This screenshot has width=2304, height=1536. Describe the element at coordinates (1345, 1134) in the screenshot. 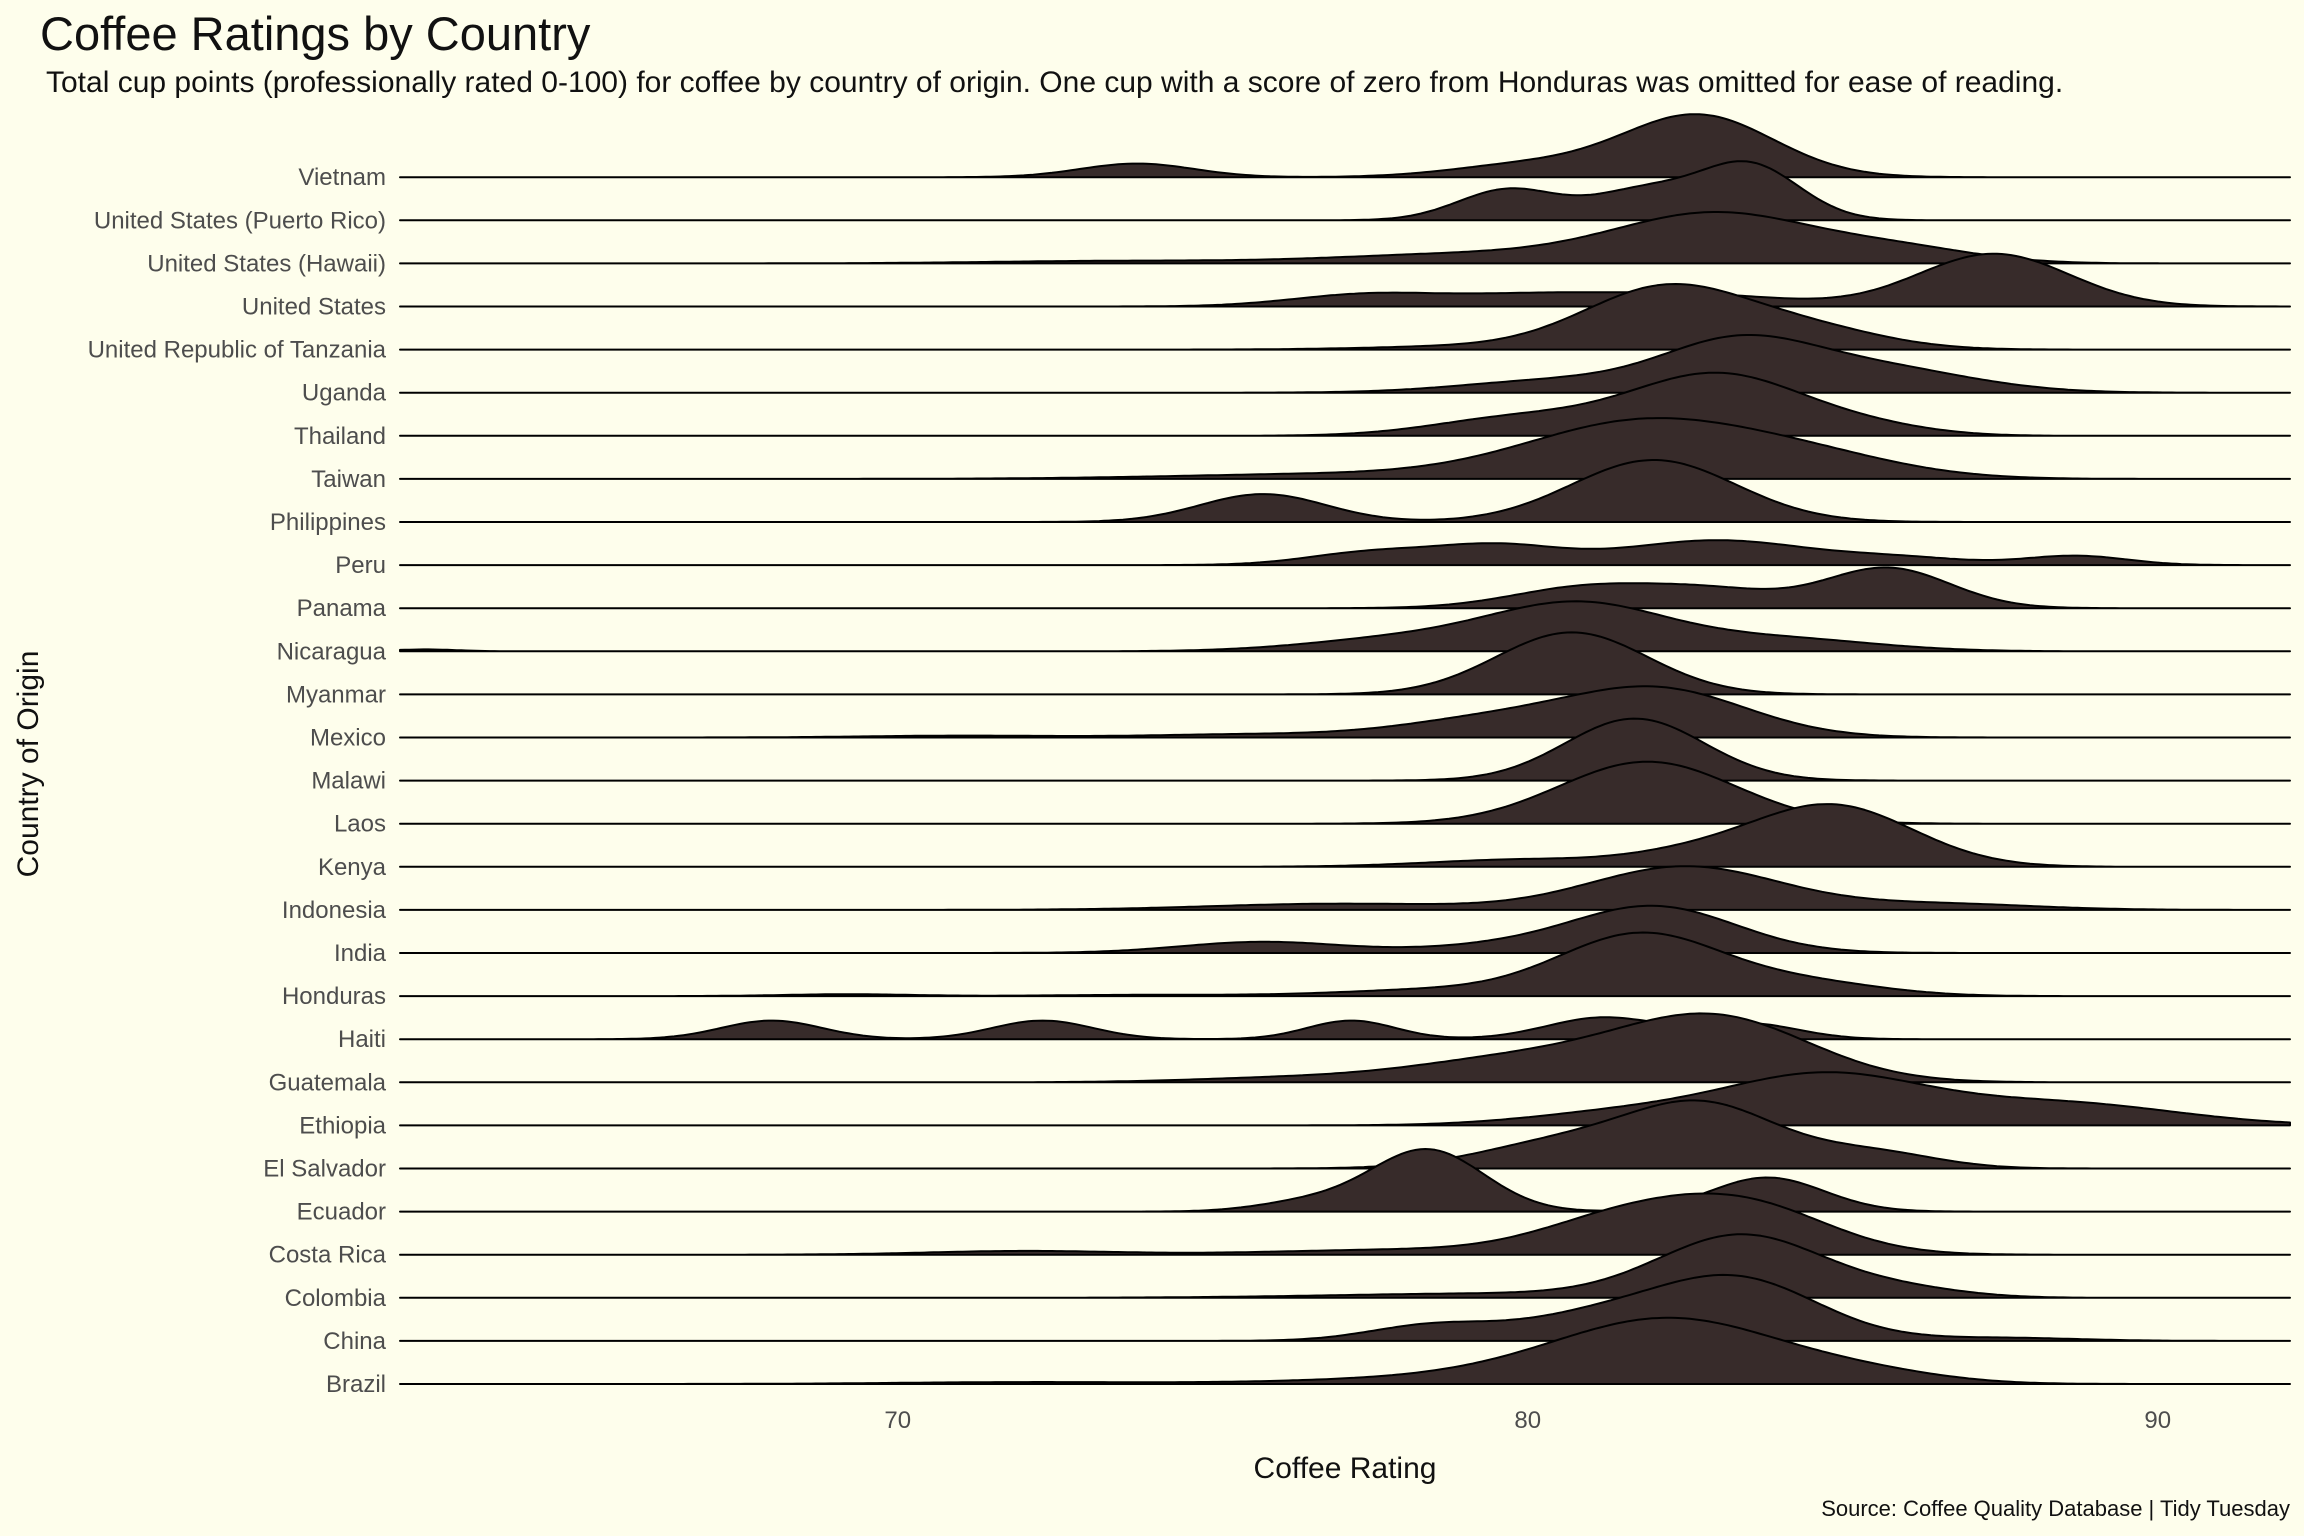

I see `ridge-el-salvador` at that location.